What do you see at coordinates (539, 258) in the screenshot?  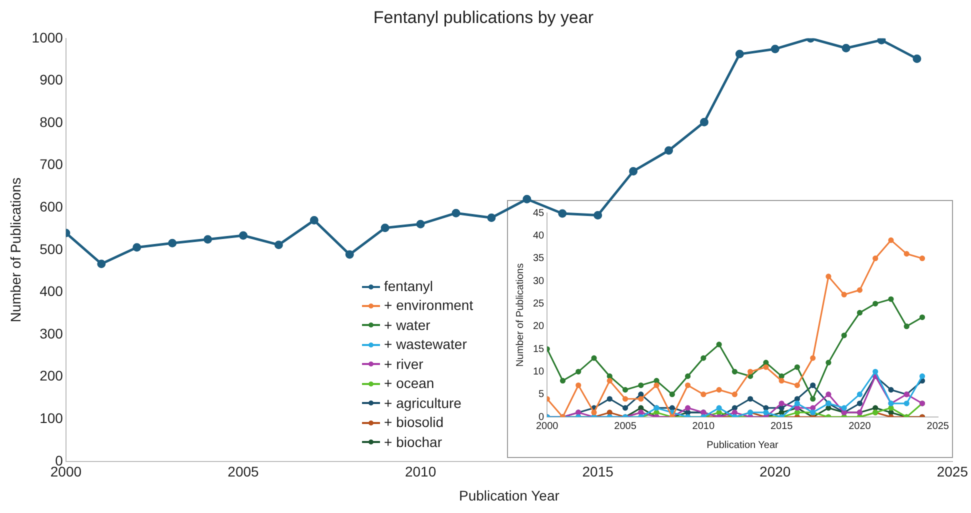 I see `y-tick-label: 35` at bounding box center [539, 258].